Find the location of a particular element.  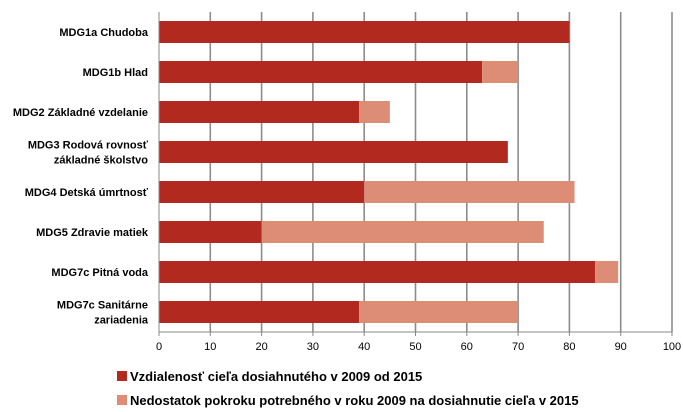

category-label: MDG4 Detská úmrtnosť is located at coordinates (87, 193).